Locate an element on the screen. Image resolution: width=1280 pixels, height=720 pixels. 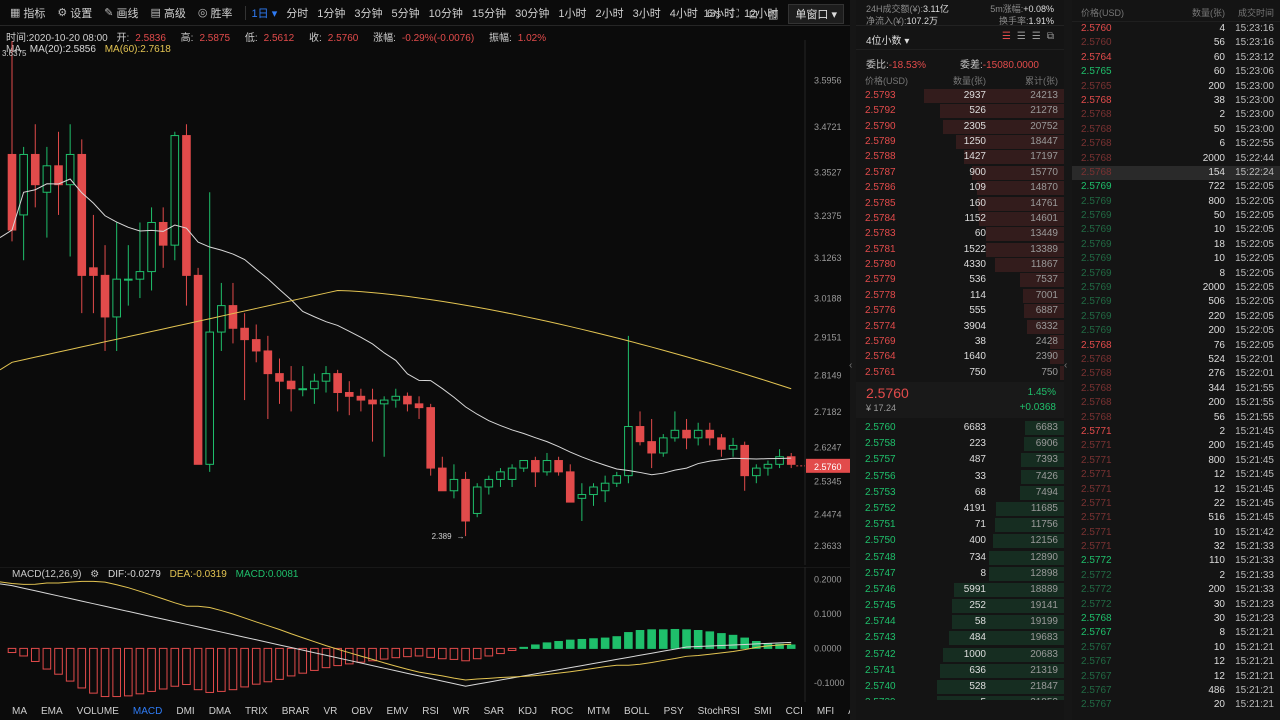
ask-row: 2.5790 2305 20752 is located at coordinates (960, 126).